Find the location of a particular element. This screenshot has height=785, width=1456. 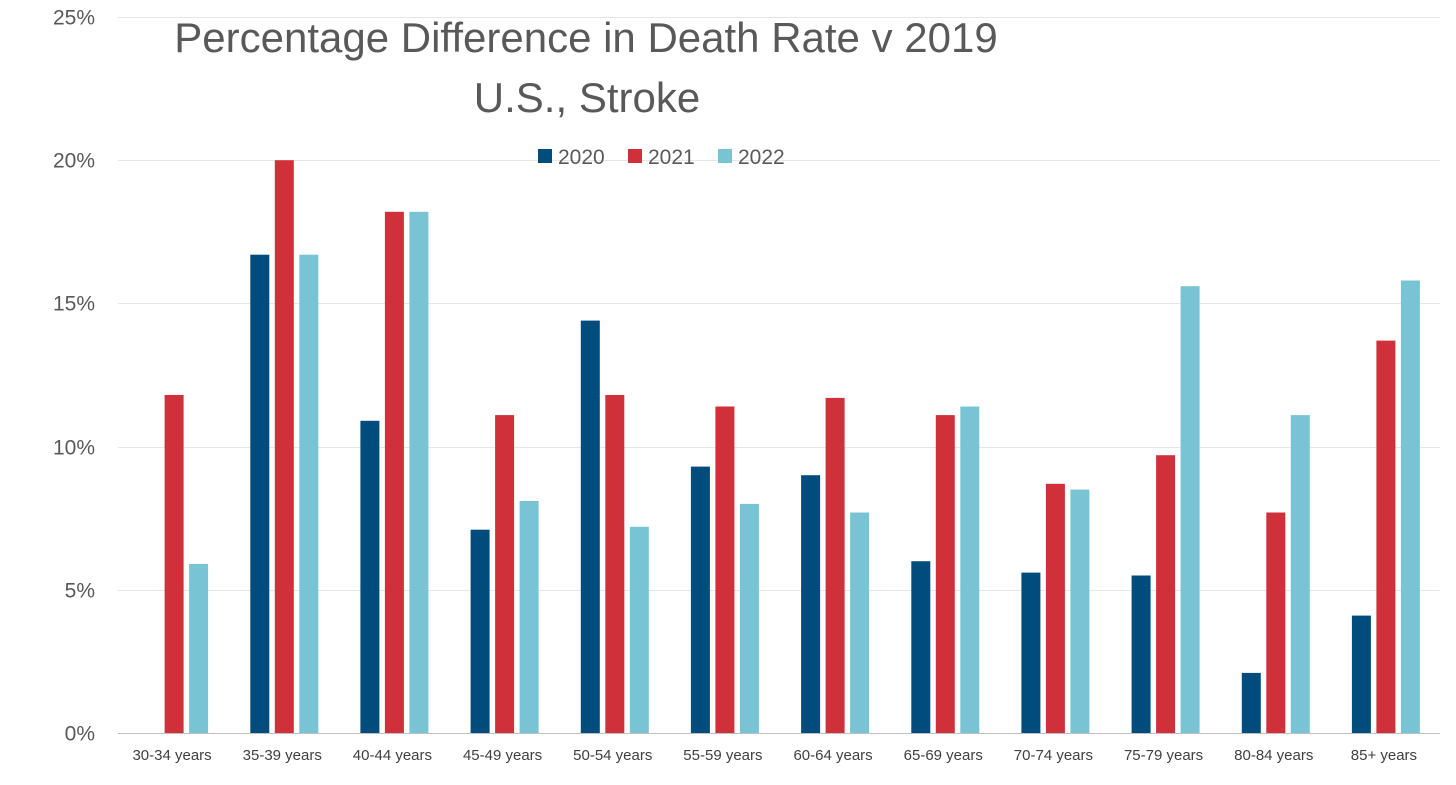

y-tick-label: 0% is located at coordinates (80, 734).